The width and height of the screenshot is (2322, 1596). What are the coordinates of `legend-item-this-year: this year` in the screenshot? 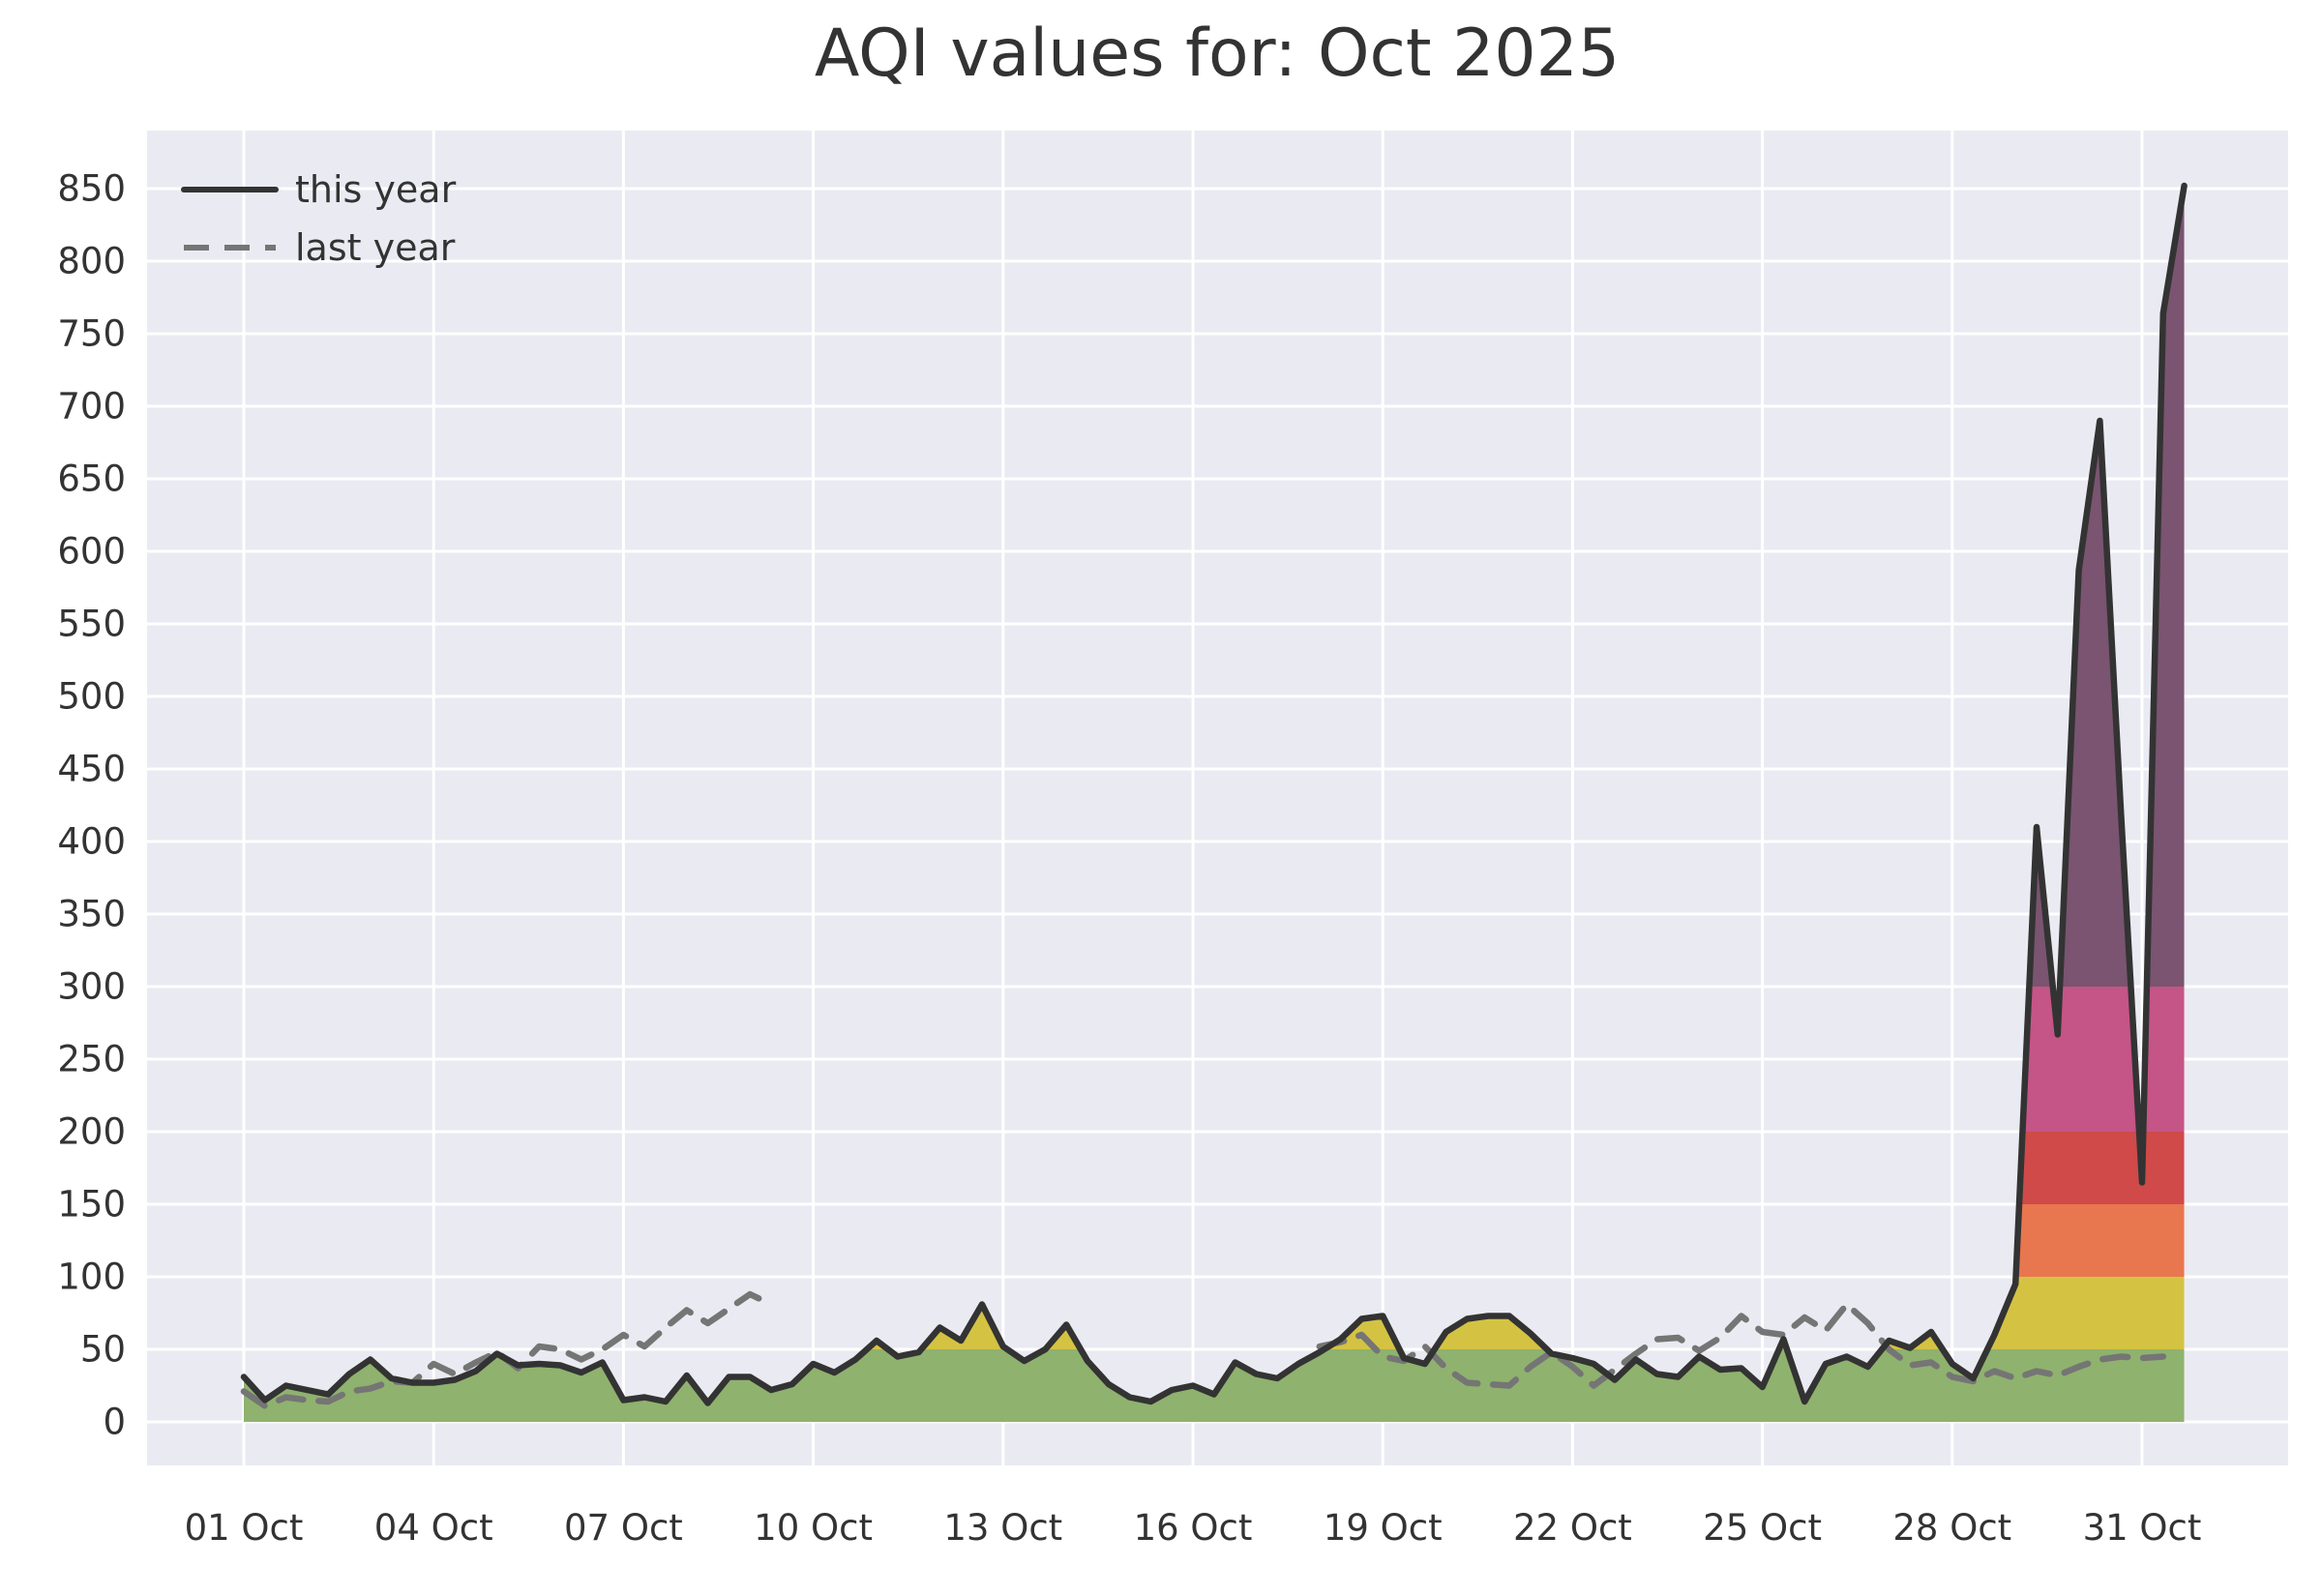 It's located at (319, 189).